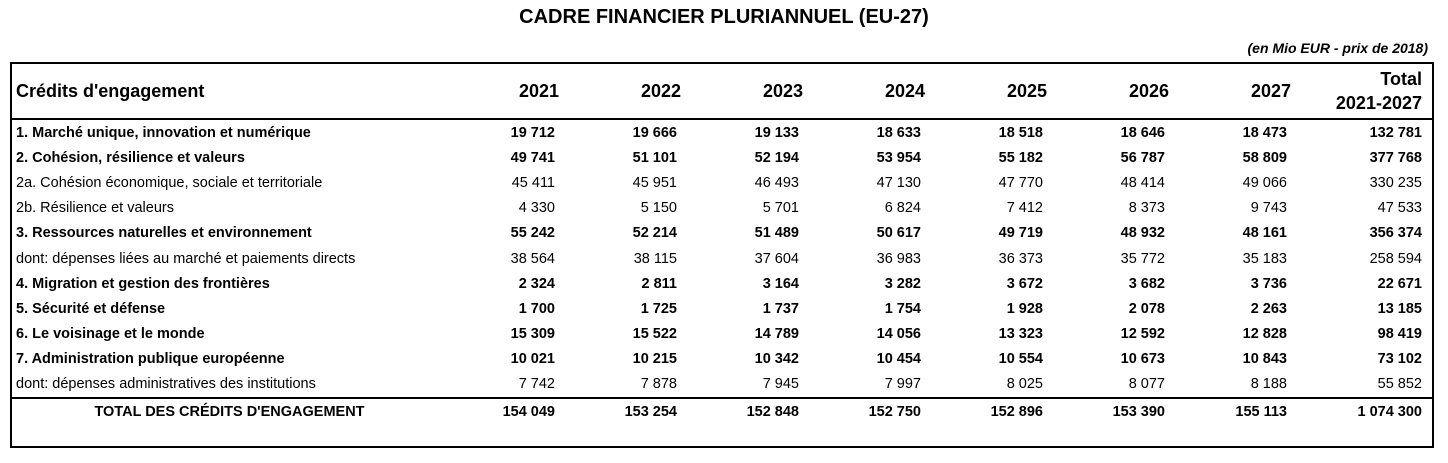 The height and width of the screenshot is (463, 1448). I want to click on cell-total: 330 235, so click(1395, 182).